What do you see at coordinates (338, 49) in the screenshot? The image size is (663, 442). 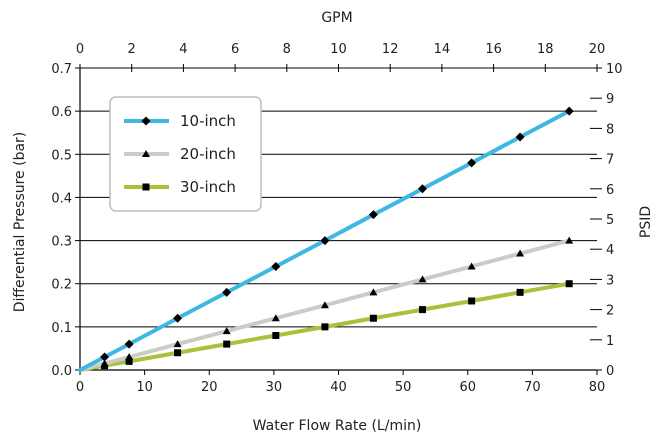 I see `x2-tick-label: 10` at bounding box center [338, 49].